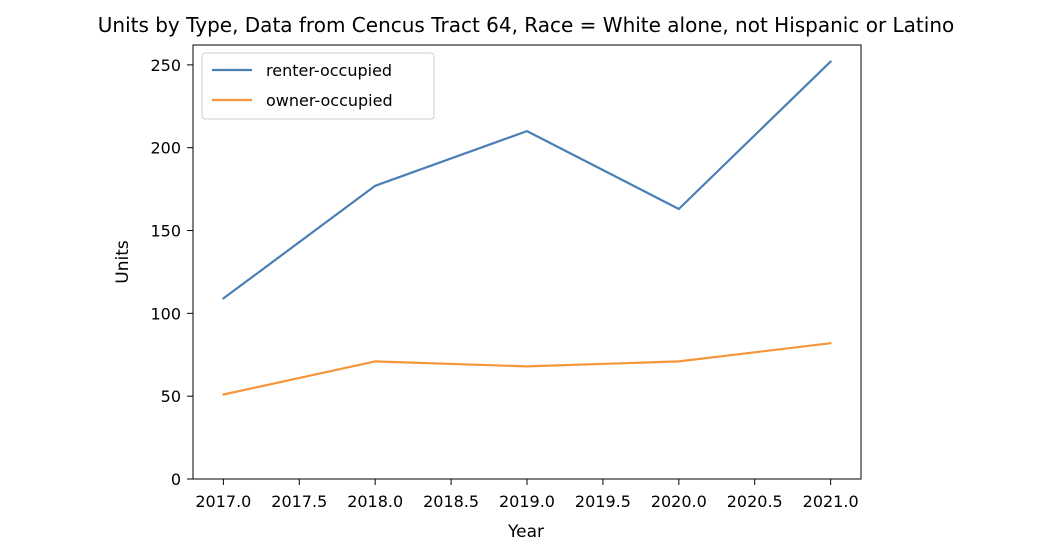  Describe the element at coordinates (755, 501) in the screenshot. I see `x-tick-label: 2020.5` at that location.